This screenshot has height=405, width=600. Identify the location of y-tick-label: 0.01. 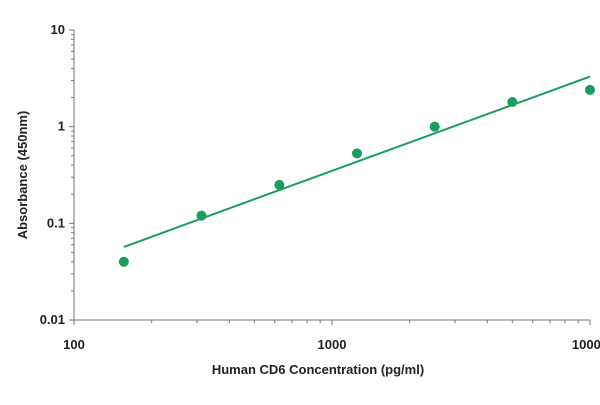
(52, 319).